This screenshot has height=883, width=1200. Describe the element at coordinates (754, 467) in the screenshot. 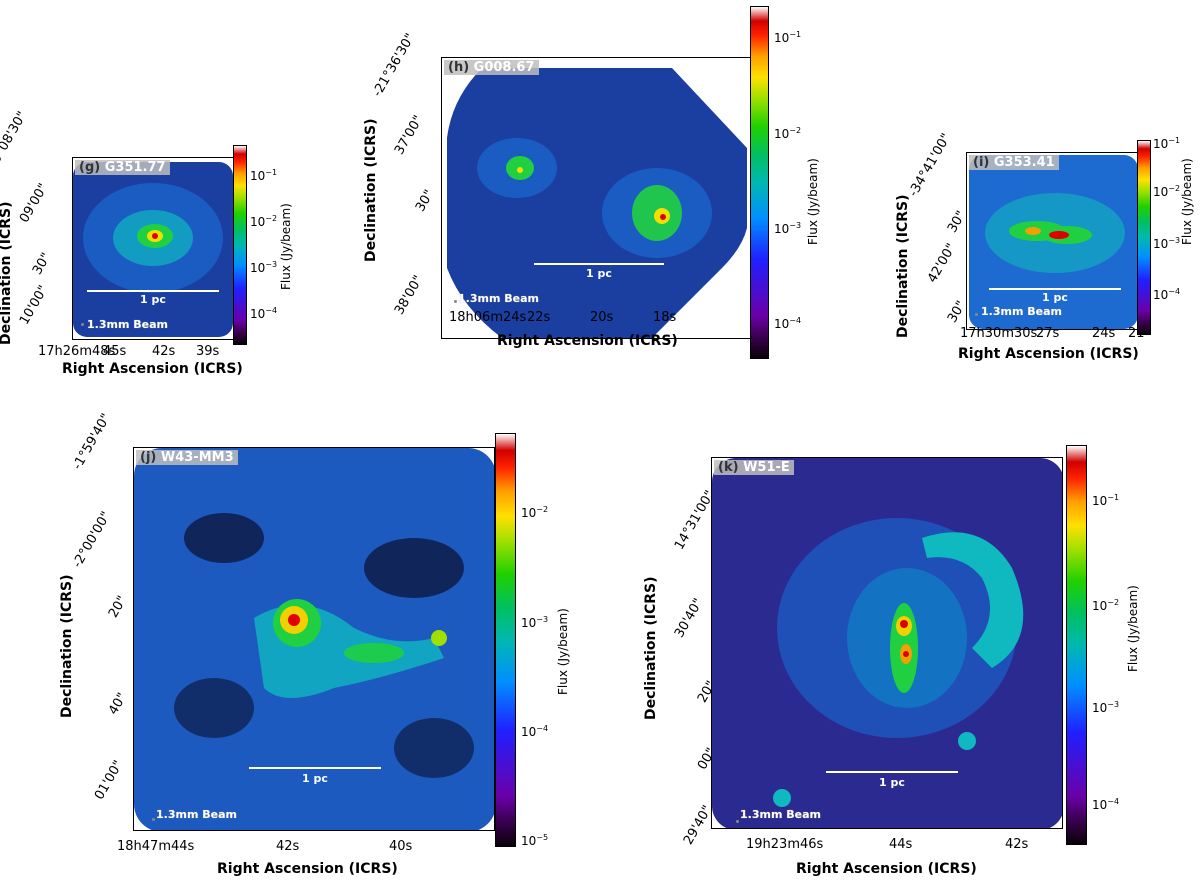

I see `panel-label-k: (k) W51-E` at that location.